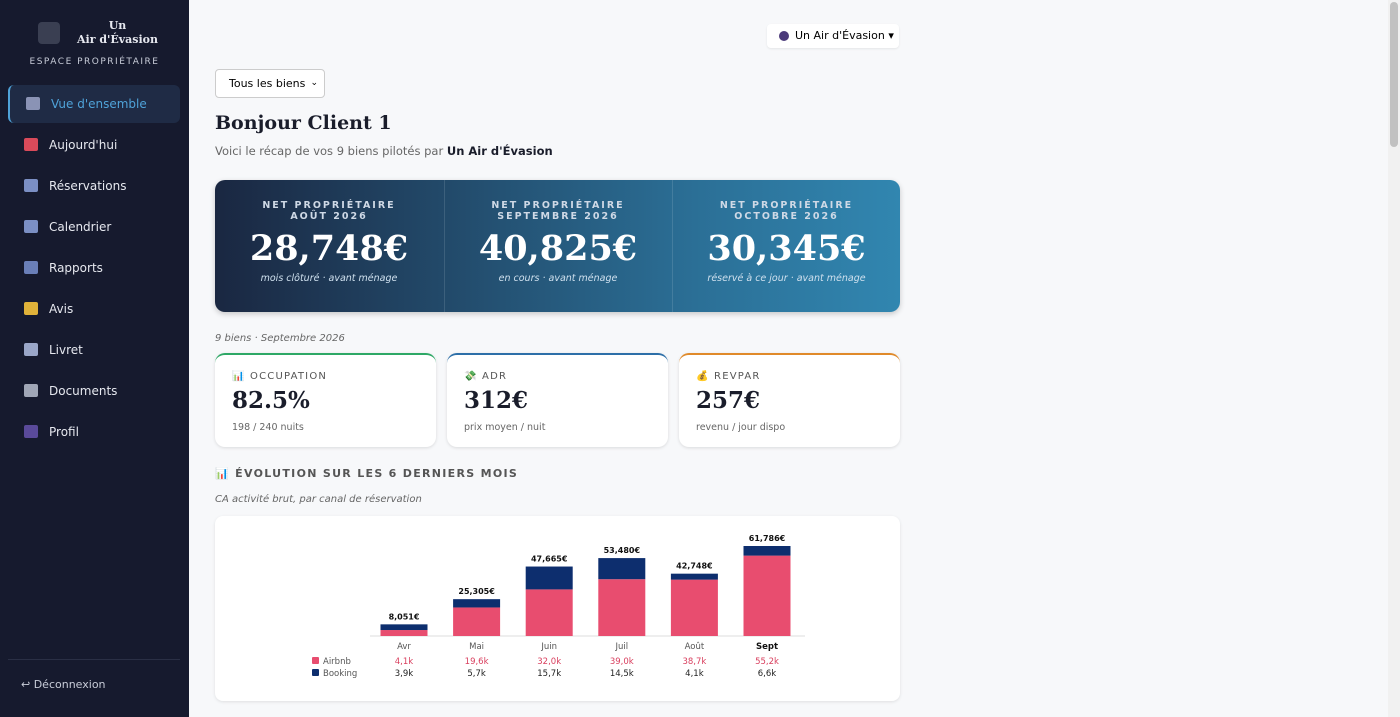 The image size is (1400, 717). What do you see at coordinates (476, 591) in the screenshot?
I see `total-label: 25,305€` at bounding box center [476, 591].